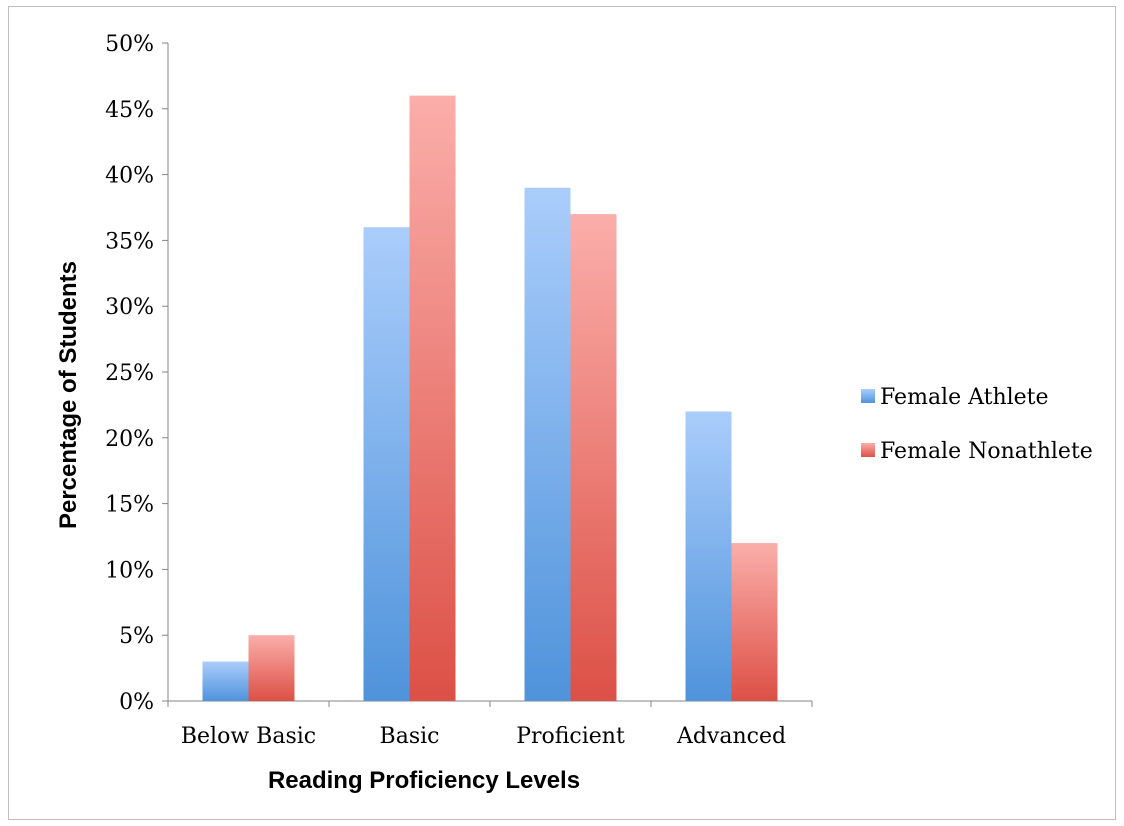 The image size is (1124, 826). I want to click on x-tick-label: Basic, so click(410, 736).